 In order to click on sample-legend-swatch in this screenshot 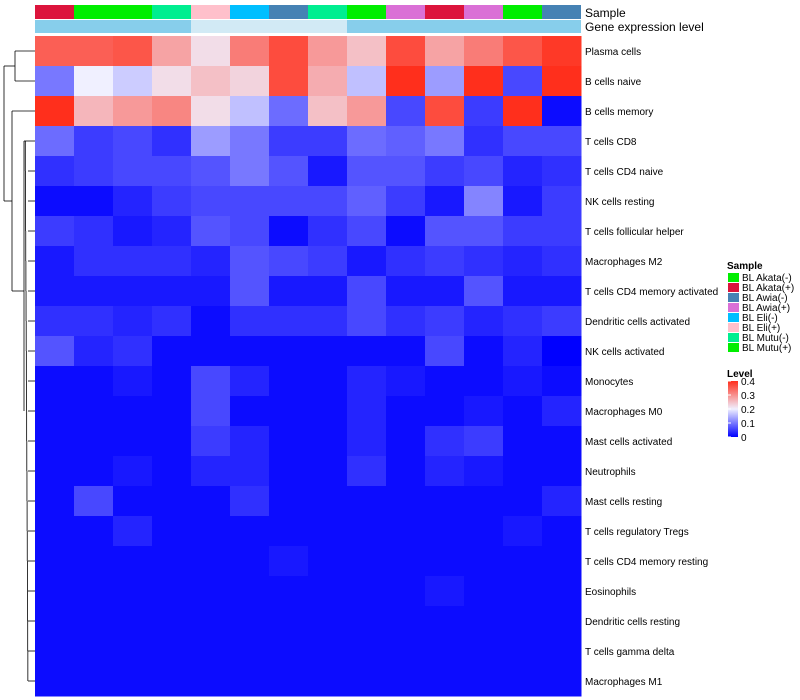, I will do `click(733, 347)`.